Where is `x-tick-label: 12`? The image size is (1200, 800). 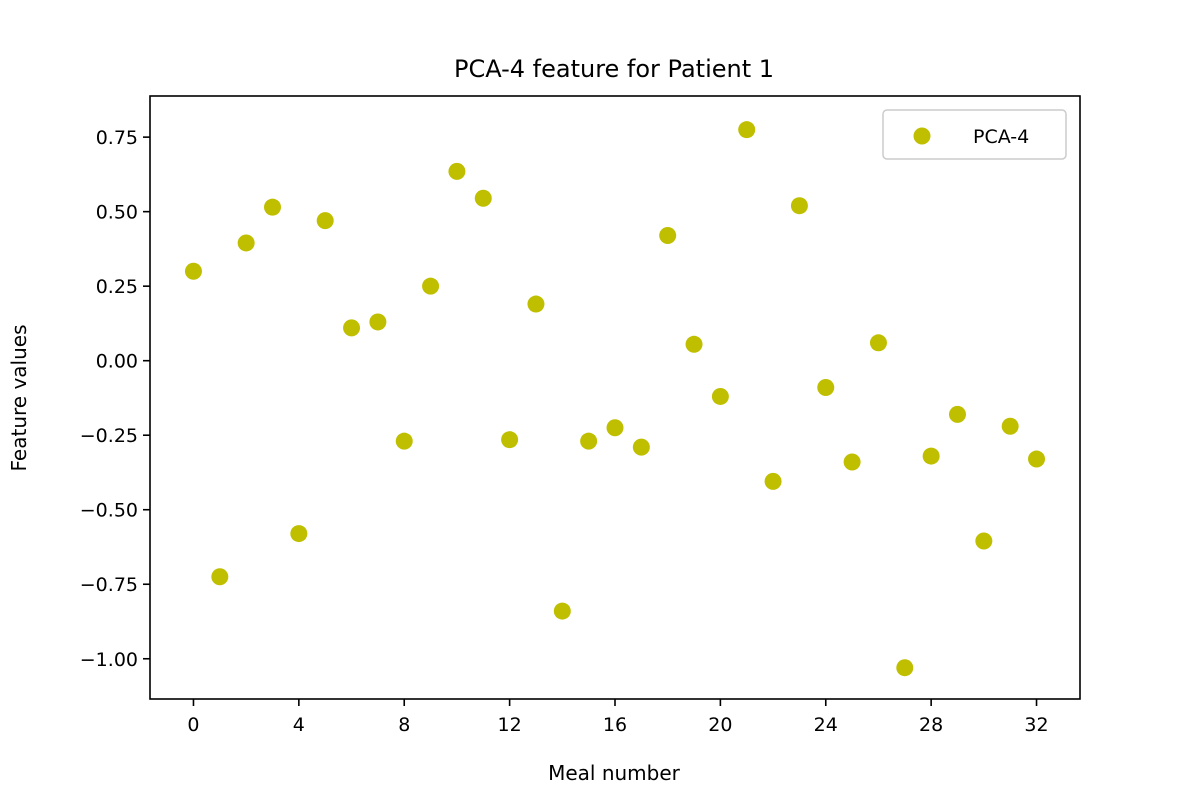
x-tick-label: 12 is located at coordinates (510, 725).